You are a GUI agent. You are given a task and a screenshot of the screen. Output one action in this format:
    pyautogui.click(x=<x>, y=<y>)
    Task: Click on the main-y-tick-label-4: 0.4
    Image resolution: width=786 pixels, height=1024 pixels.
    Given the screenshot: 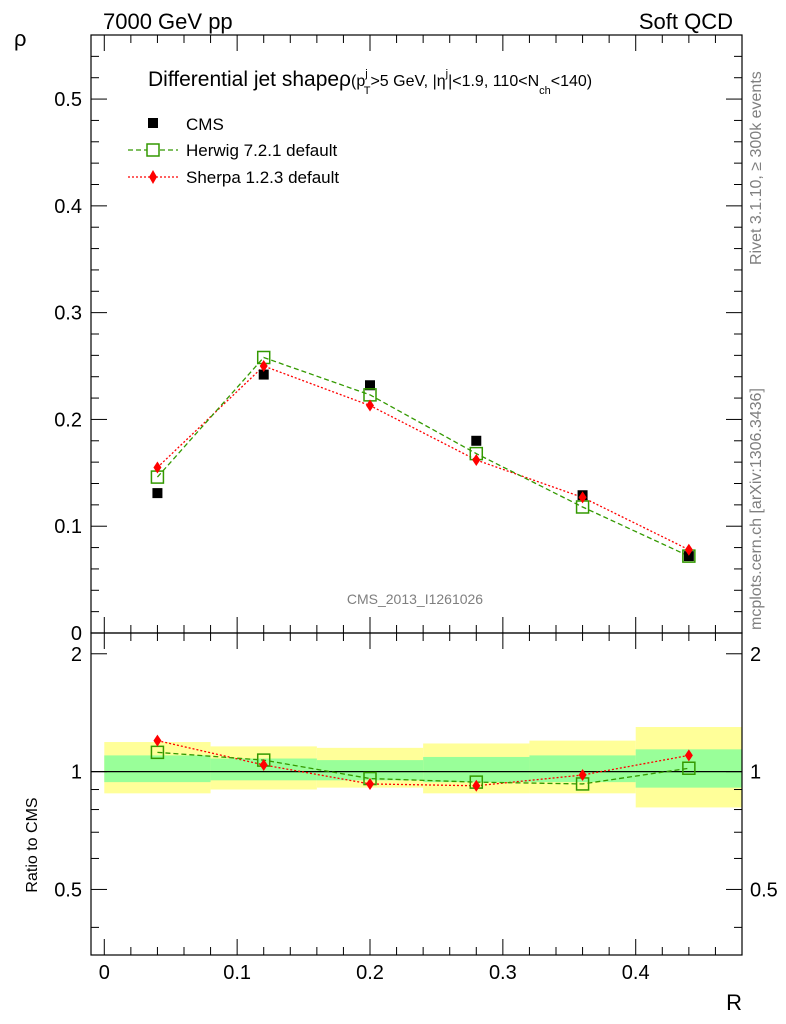 What is the action you would take?
    pyautogui.click(x=68, y=207)
    